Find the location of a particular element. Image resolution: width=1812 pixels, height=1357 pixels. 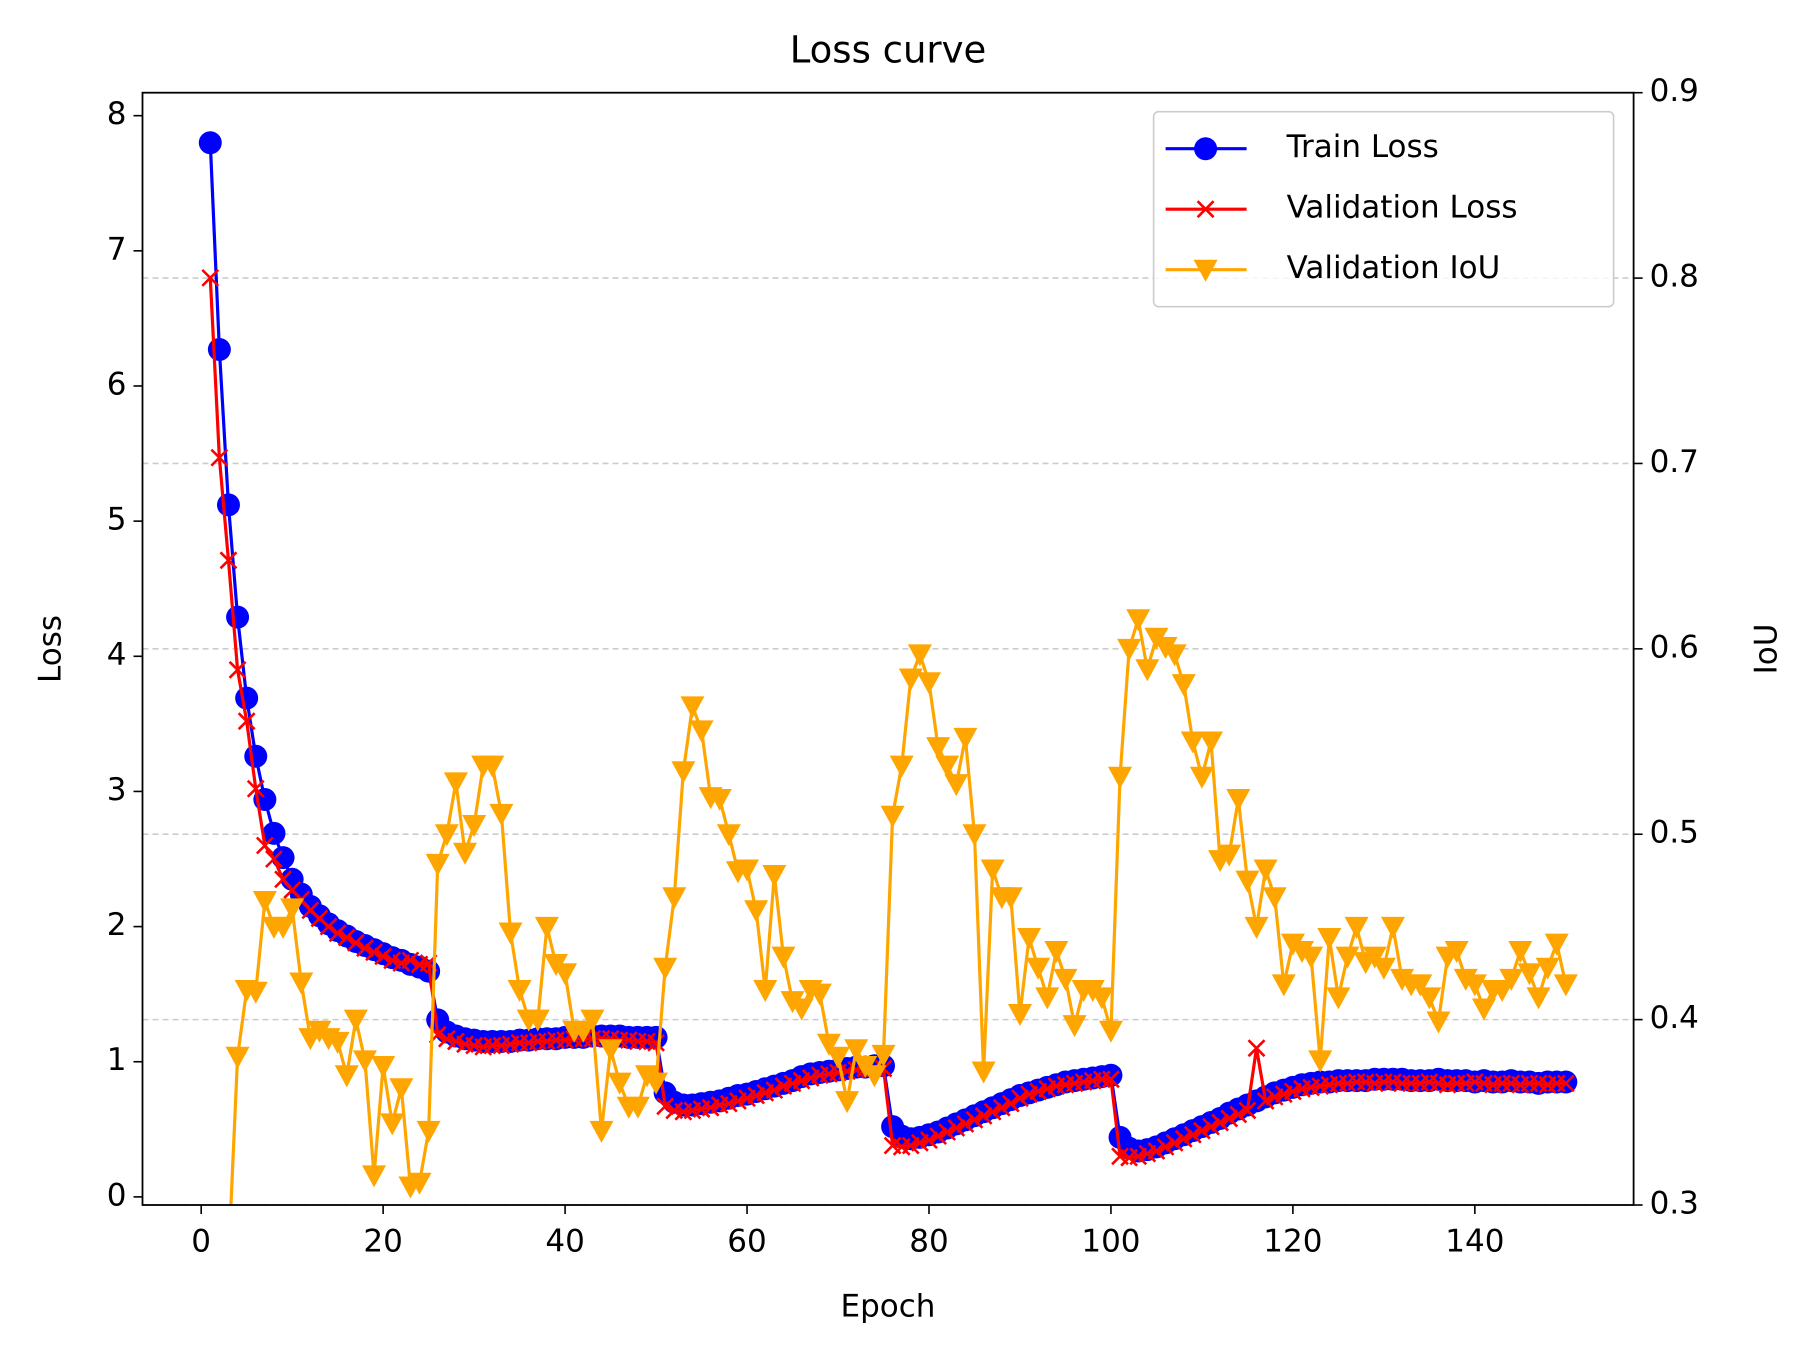

x-tick-label: 80 is located at coordinates (928, 1242).